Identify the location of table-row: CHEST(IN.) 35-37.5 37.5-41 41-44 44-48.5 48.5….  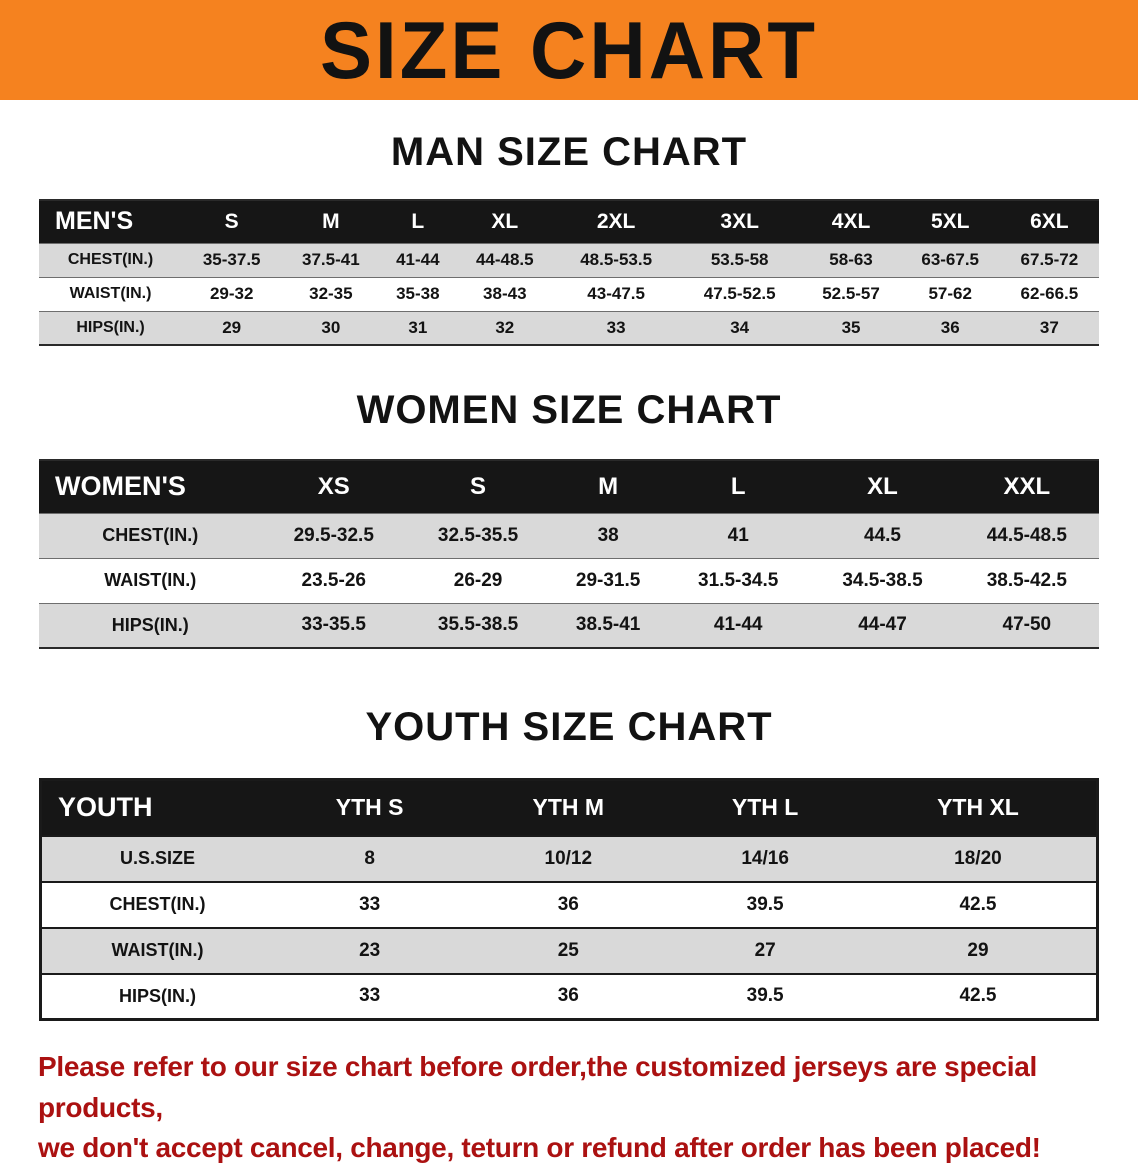
(569, 259).